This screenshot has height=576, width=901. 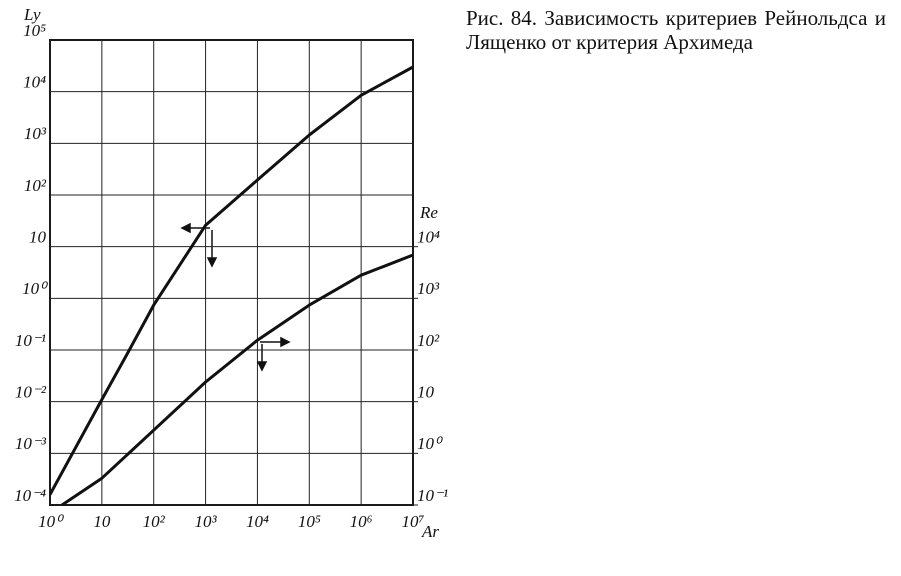 I want to click on y-tick-label: 10², so click(x=35, y=185).